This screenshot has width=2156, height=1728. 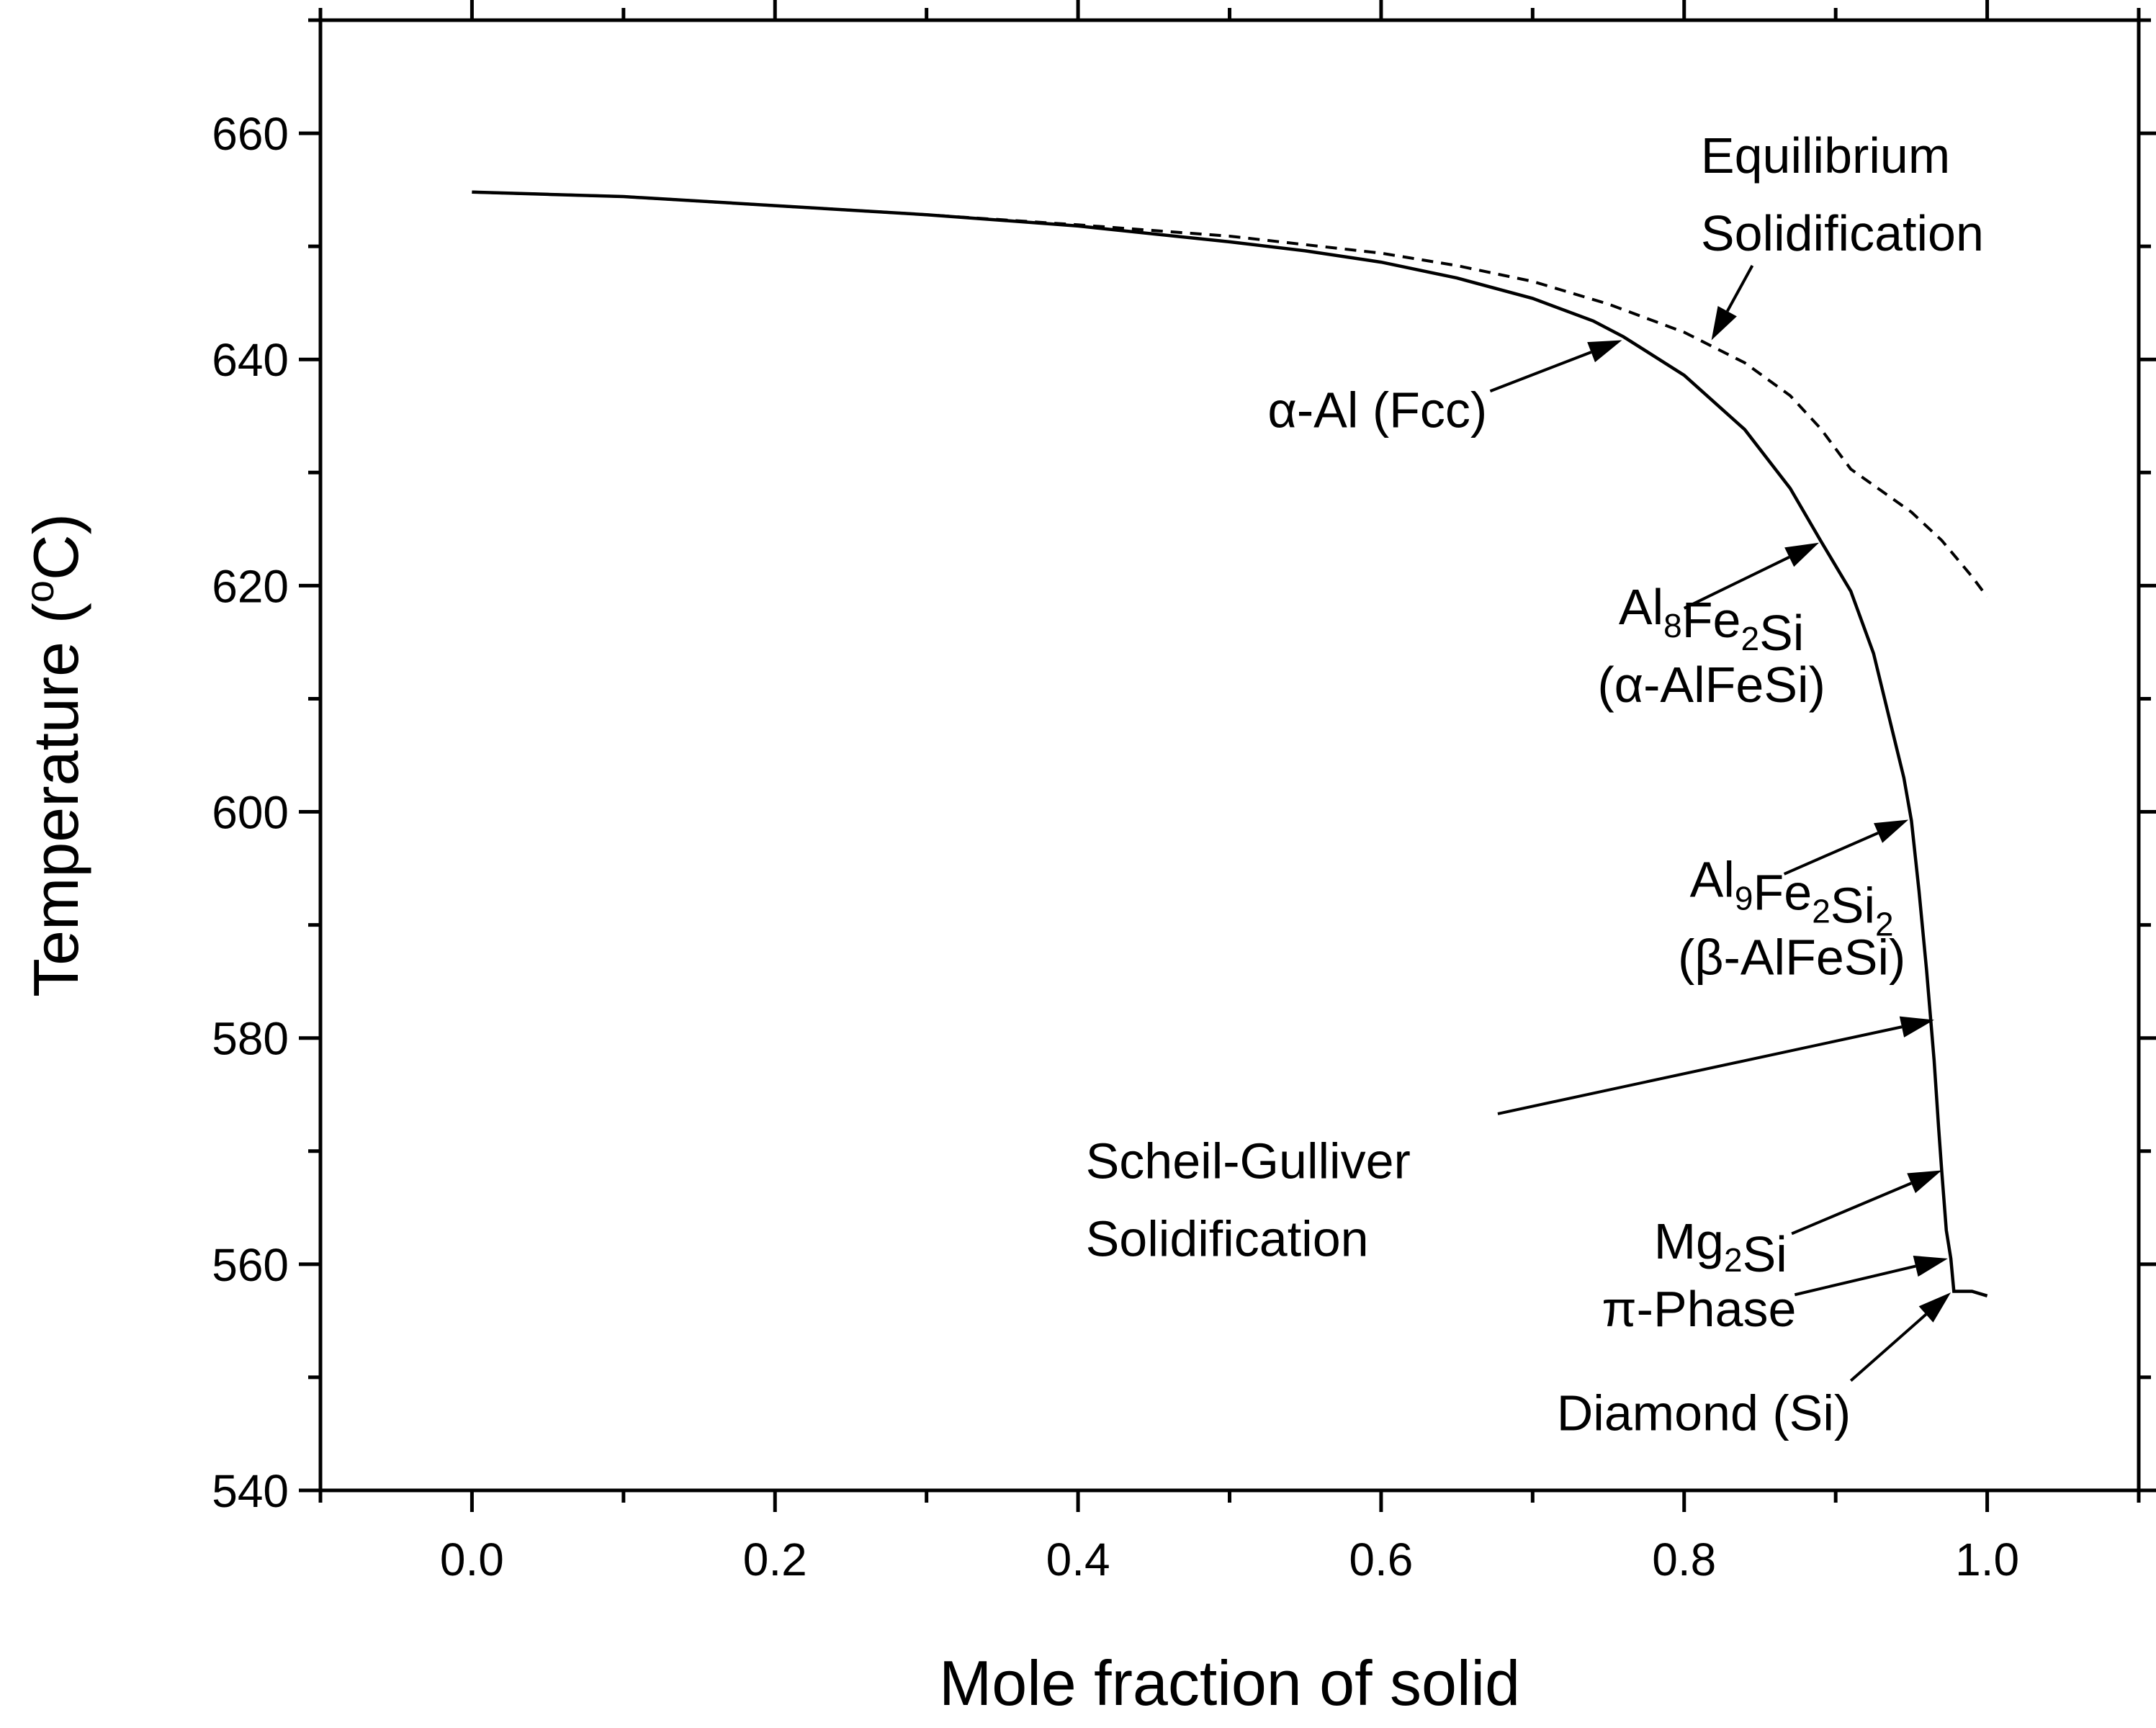 I want to click on annotation-al8fe2si: (α-AlFeSi), so click(x=1711, y=685).